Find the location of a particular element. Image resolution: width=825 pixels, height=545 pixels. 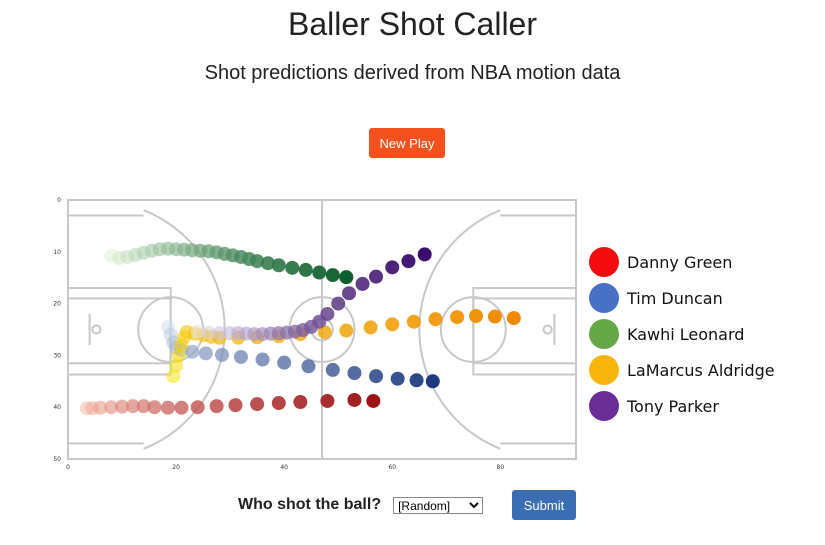

legend-swatch-lamarcus-aldridge is located at coordinates (604, 370).